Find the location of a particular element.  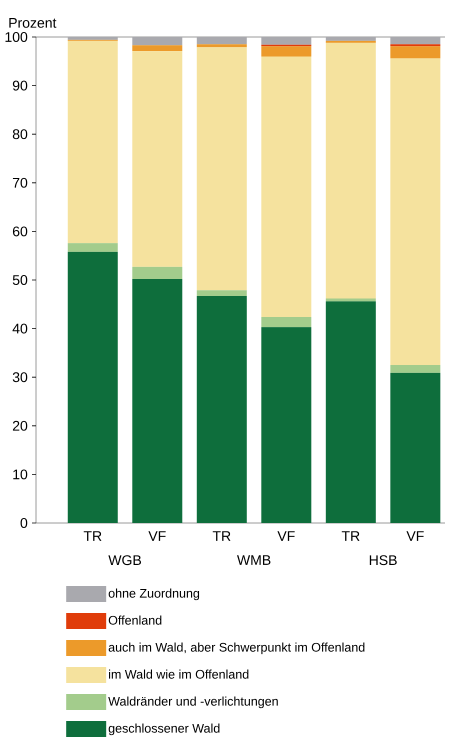

y-tick-label: 20 is located at coordinates (20, 425).